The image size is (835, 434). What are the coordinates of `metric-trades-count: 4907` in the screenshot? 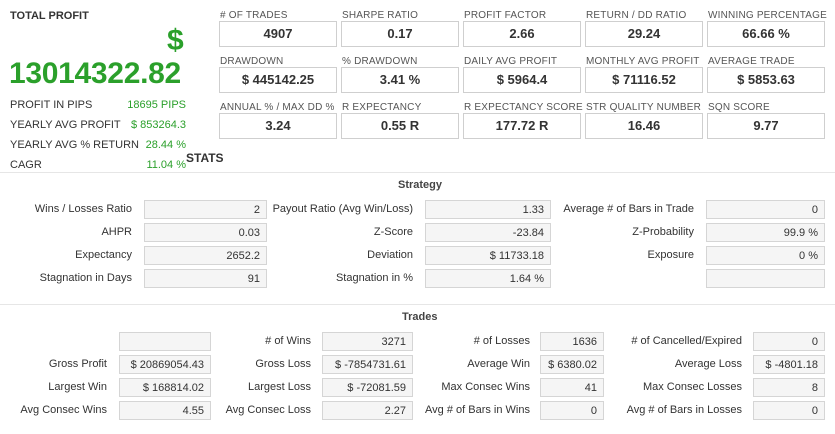 It's located at (278, 34).